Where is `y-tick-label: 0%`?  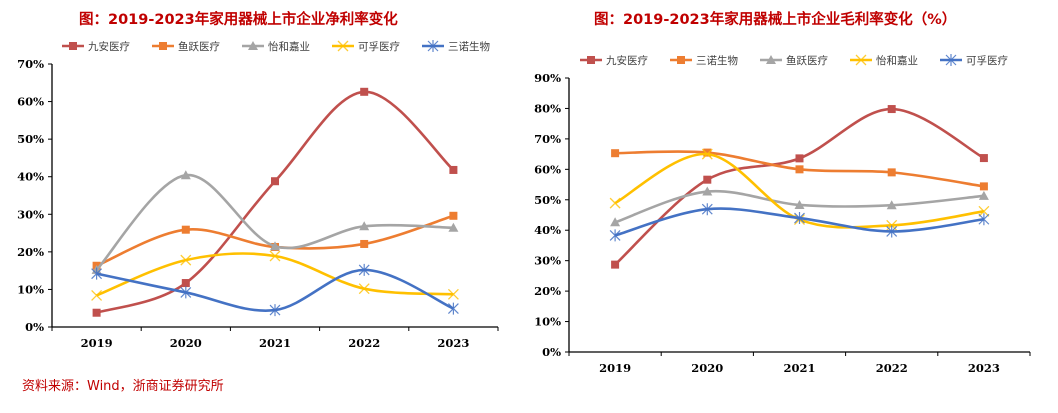
y-tick-label: 0% is located at coordinates (551, 352).